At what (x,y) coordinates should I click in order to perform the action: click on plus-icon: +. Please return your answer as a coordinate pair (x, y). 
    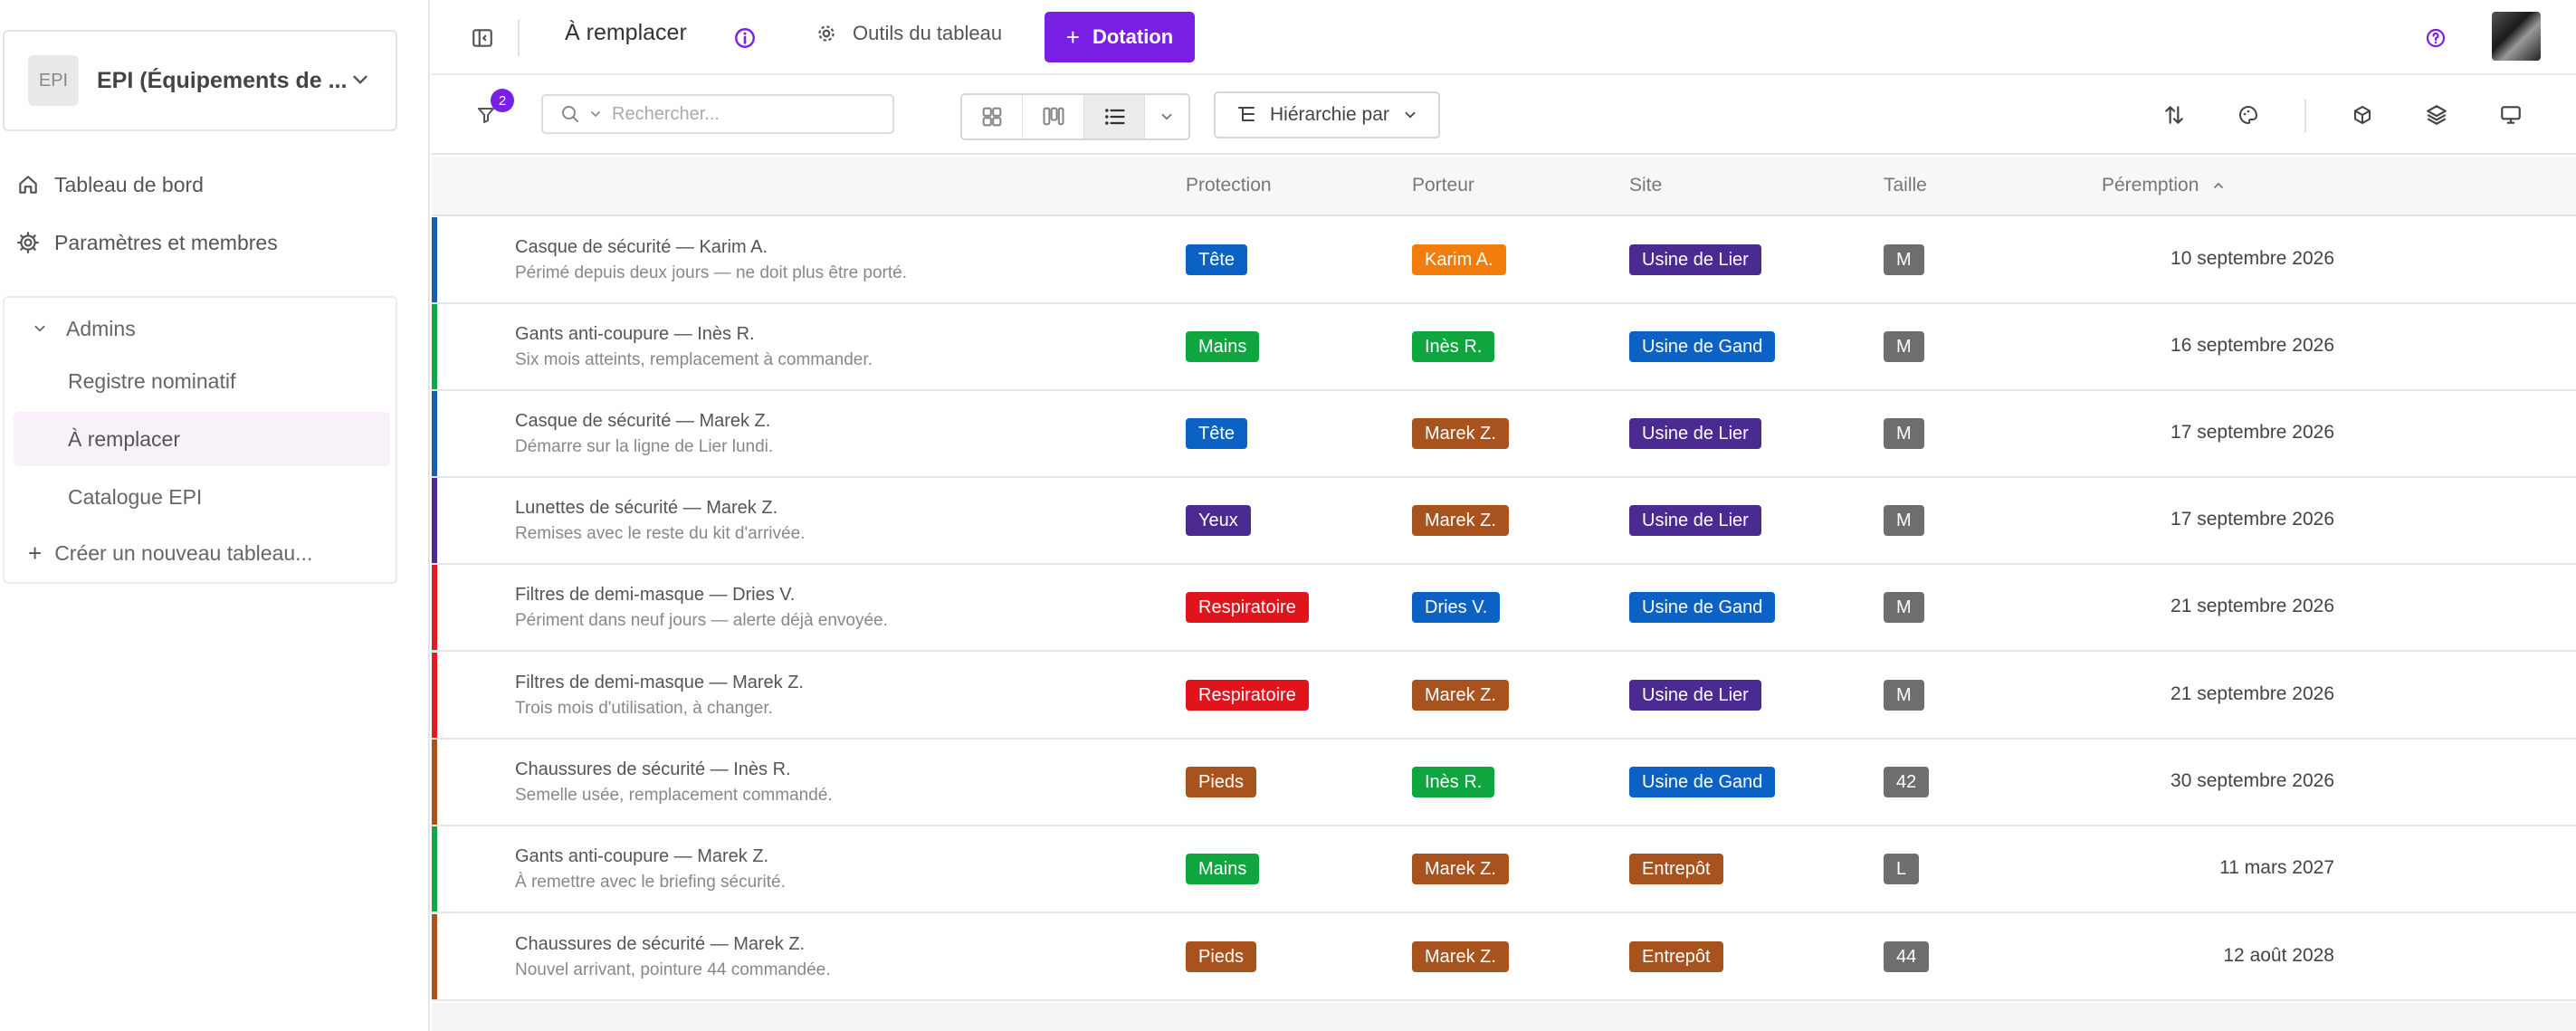
    Looking at the image, I should click on (35, 553).